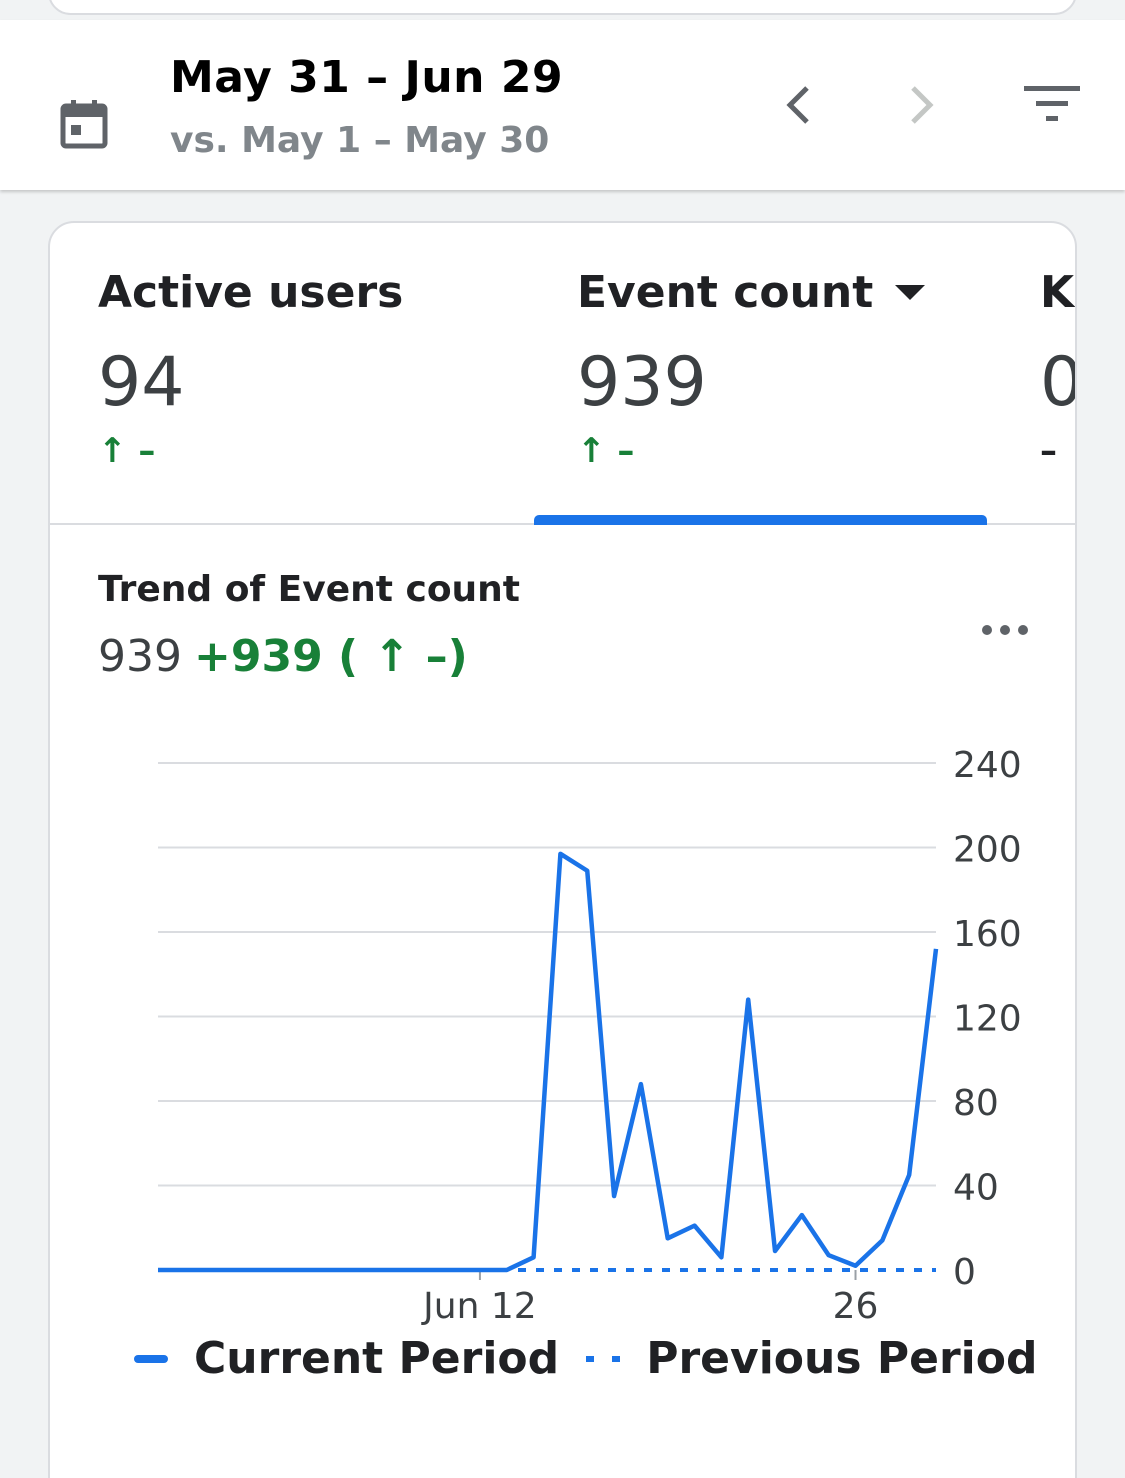 This screenshot has height=1478, width=1125. Describe the element at coordinates (1057, 292) in the screenshot. I see `metric-label: K` at that location.